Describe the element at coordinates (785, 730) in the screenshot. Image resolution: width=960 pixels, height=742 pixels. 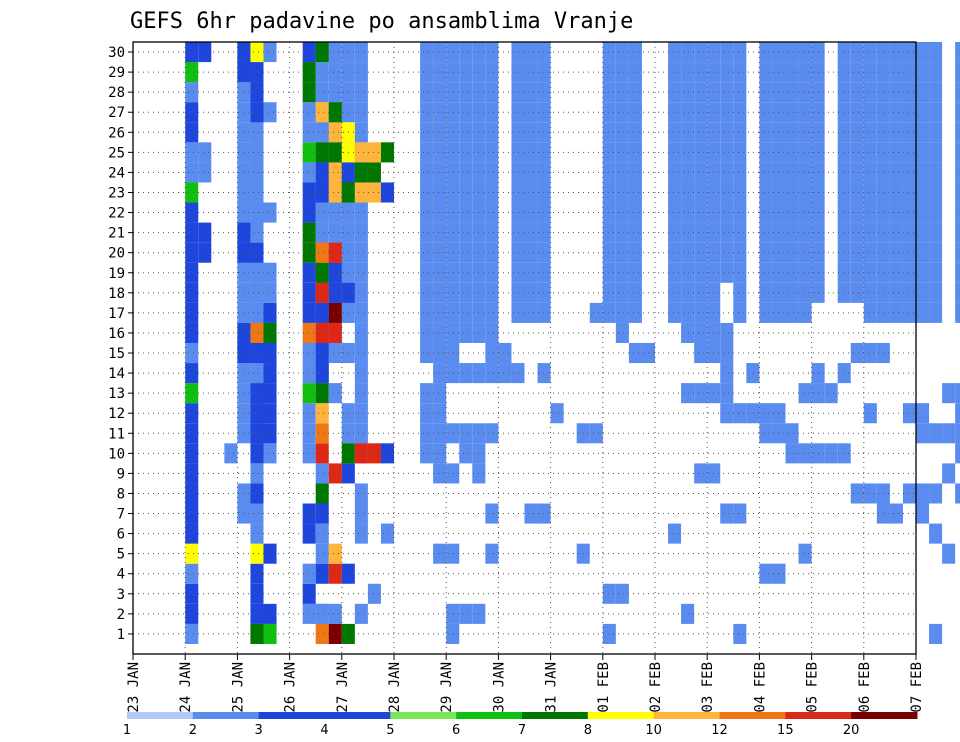
I see `colorbar-label: 15` at that location.